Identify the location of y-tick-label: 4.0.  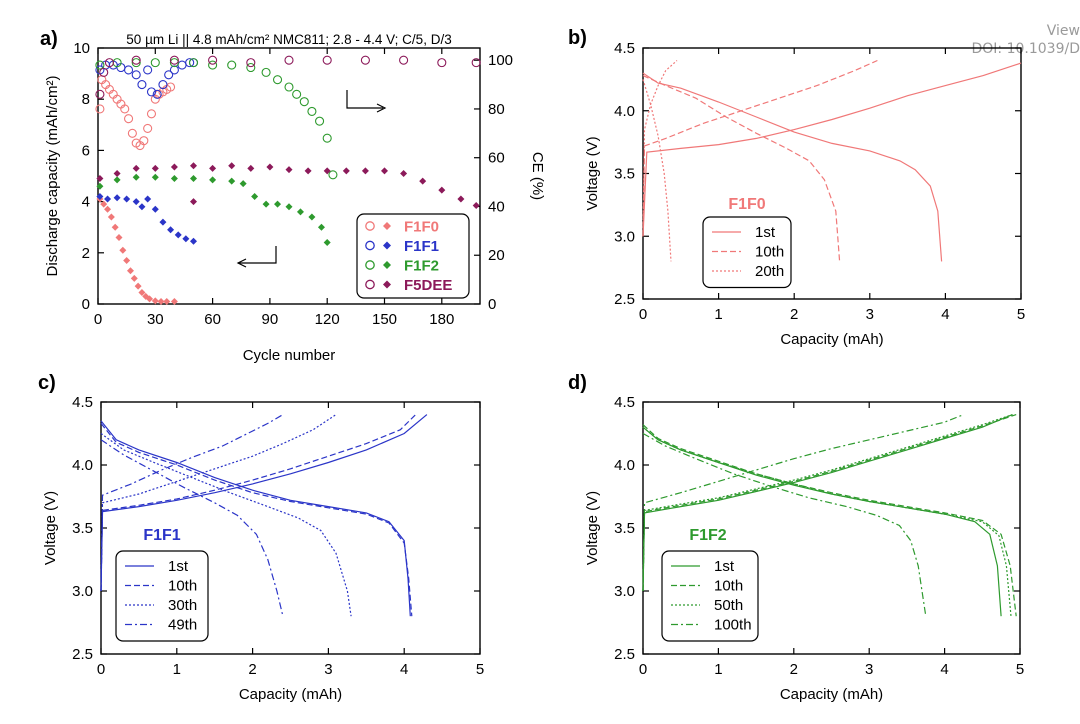
(624, 465).